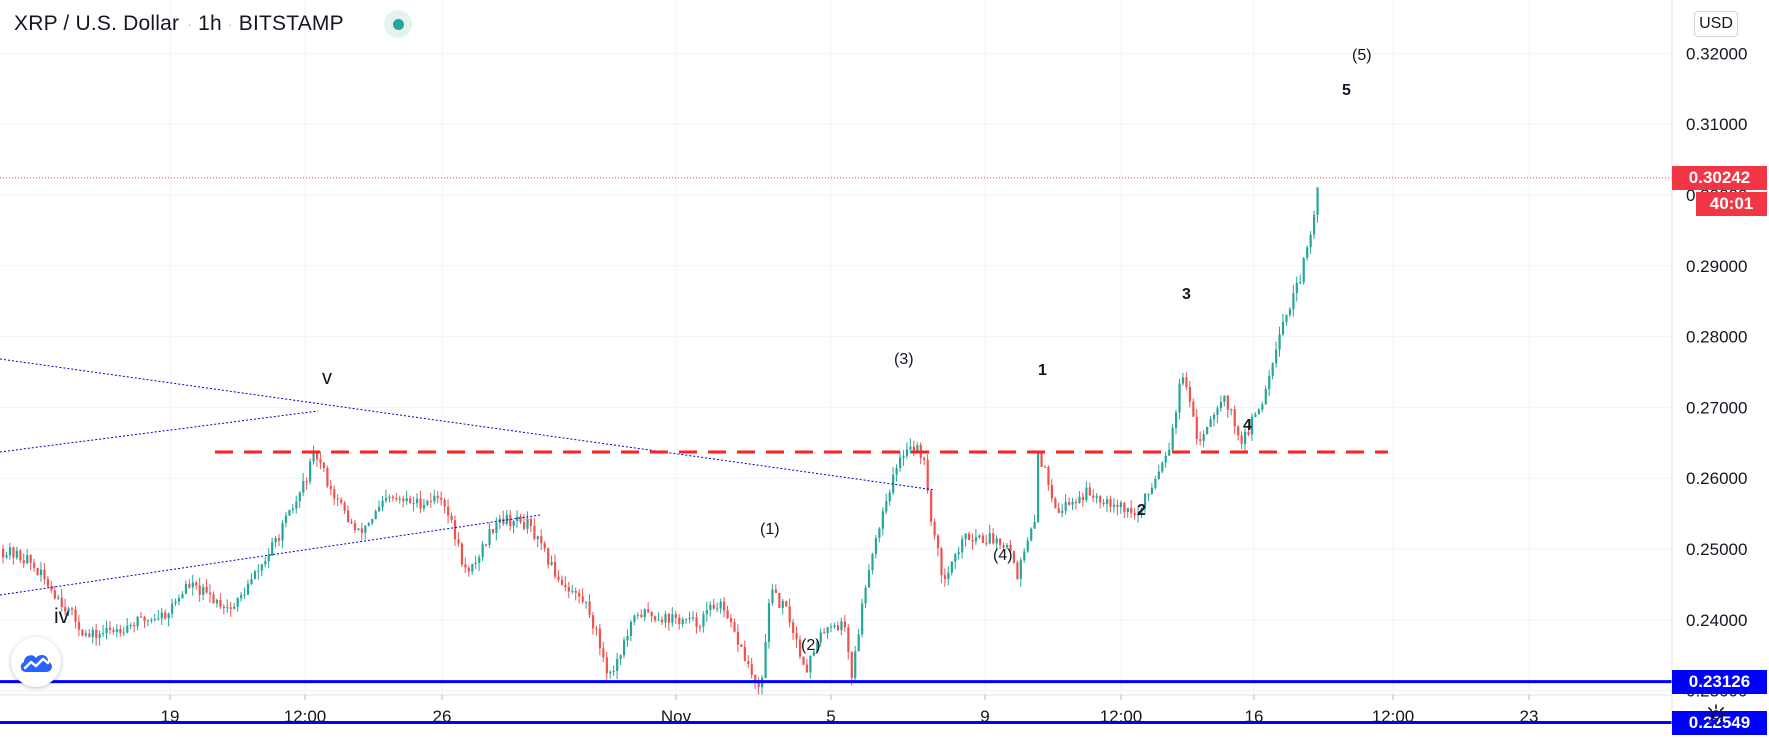  Describe the element at coordinates (1529, 716) in the screenshot. I see `time-tick-label: 23` at that location.